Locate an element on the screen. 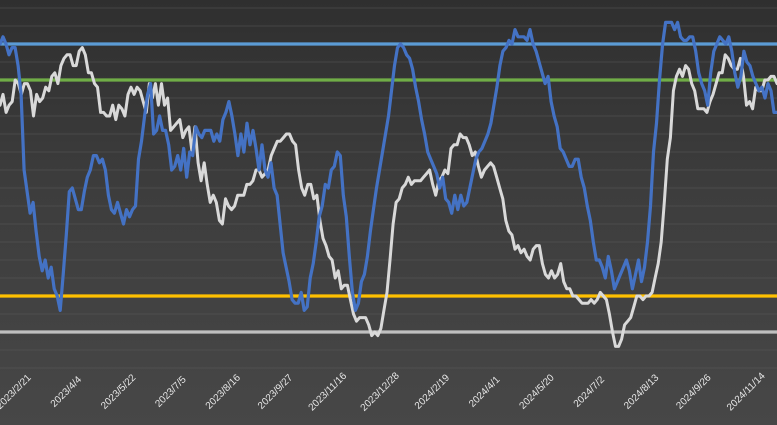 This screenshot has width=777, height=425. x-tick-label: 2024/9/26 is located at coordinates (694, 392).